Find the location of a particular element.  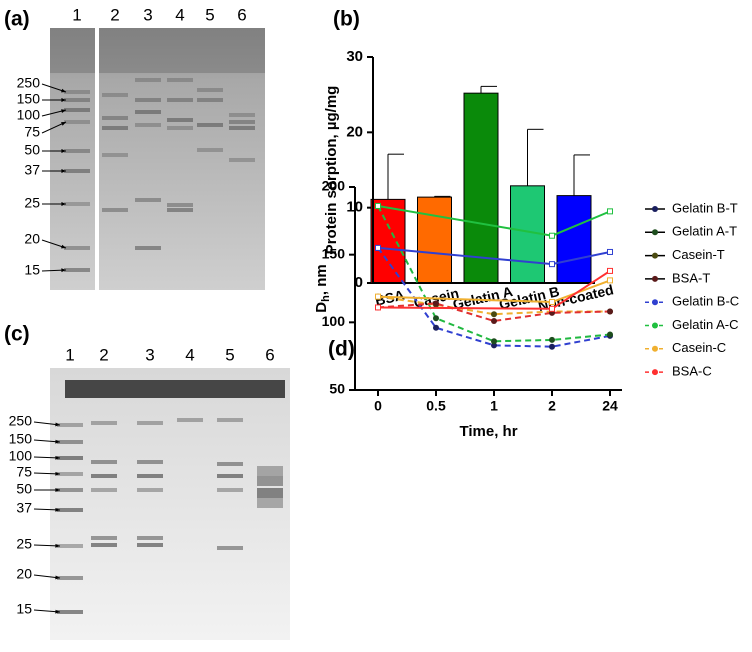

x-tick-label: 0.5 is located at coordinates (436, 406).